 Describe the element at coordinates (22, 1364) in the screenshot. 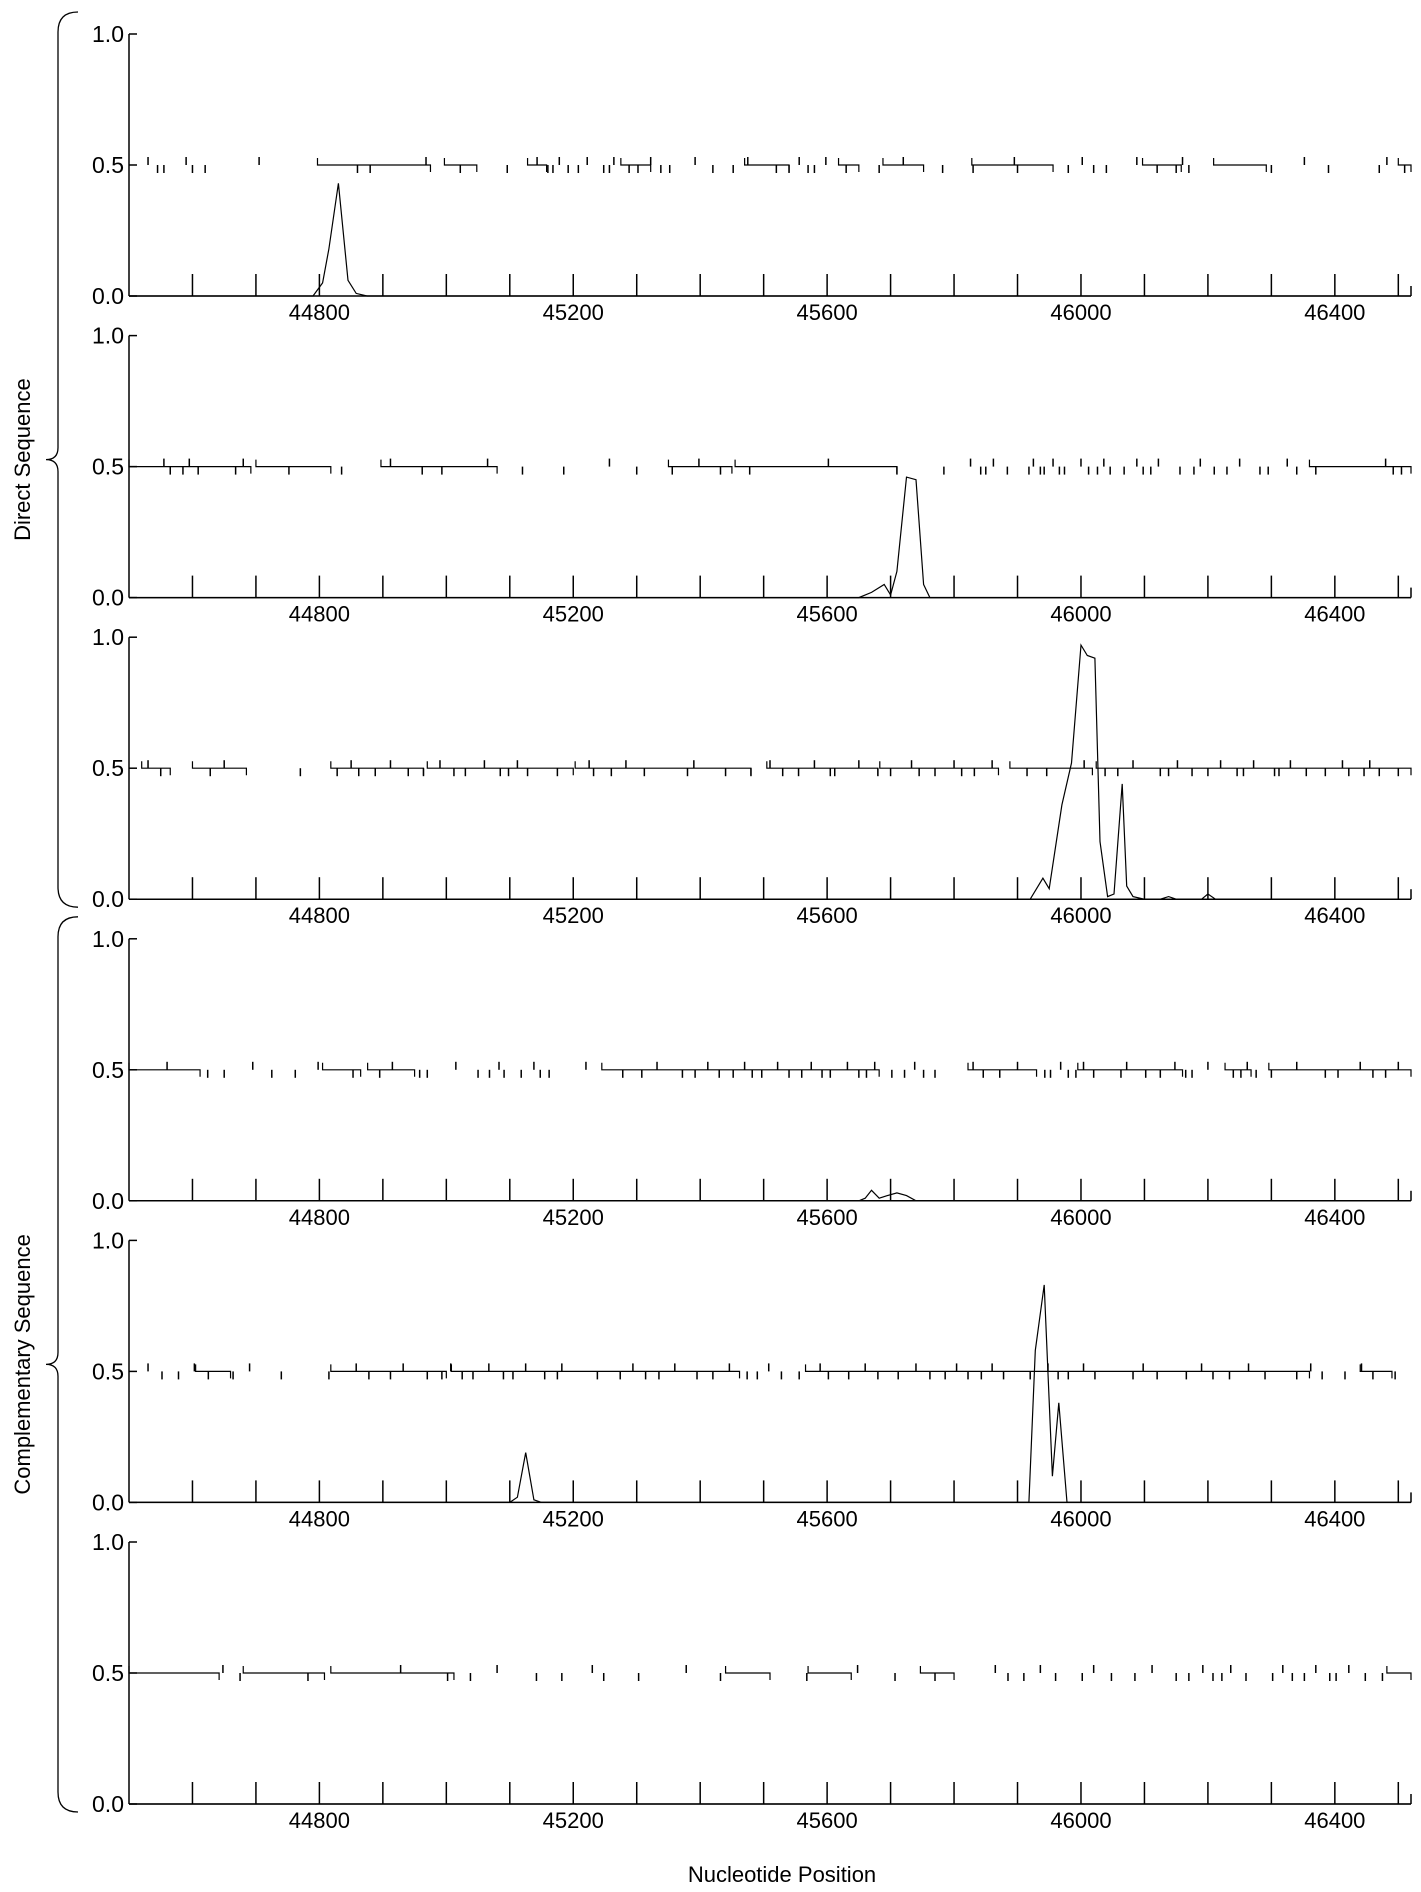

I see `group-label-2: Complementary Sequence` at that location.